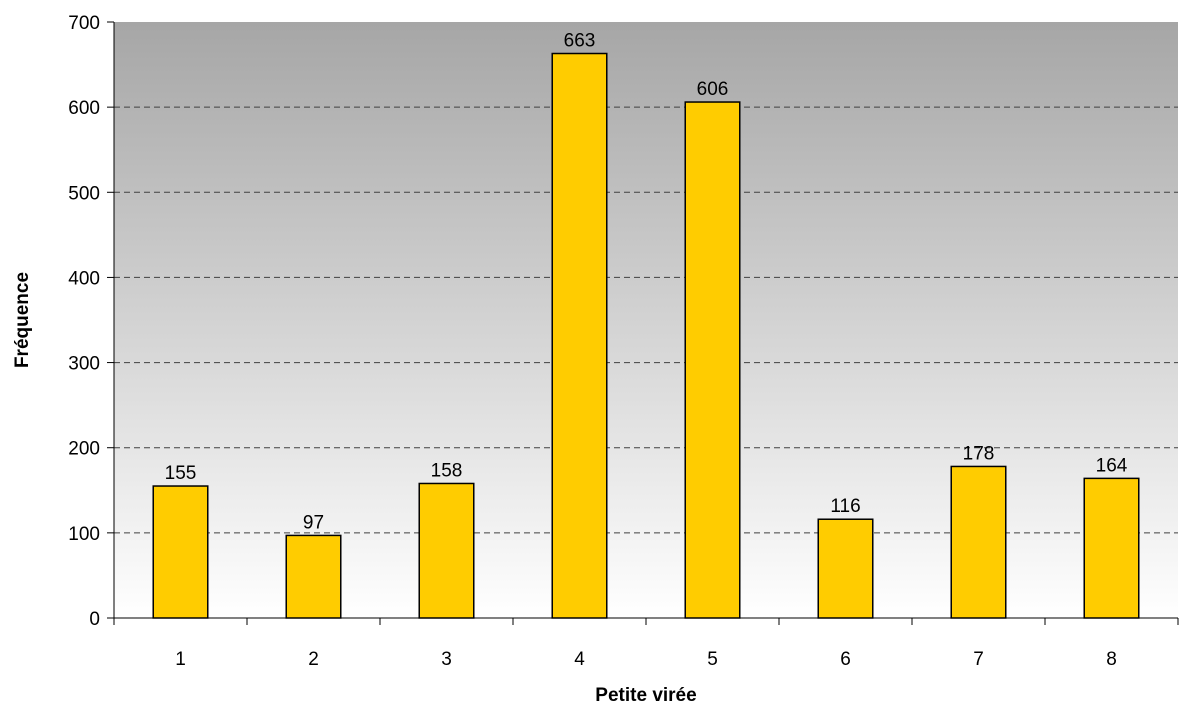  What do you see at coordinates (979, 453) in the screenshot?
I see `data-label-7: 178` at bounding box center [979, 453].